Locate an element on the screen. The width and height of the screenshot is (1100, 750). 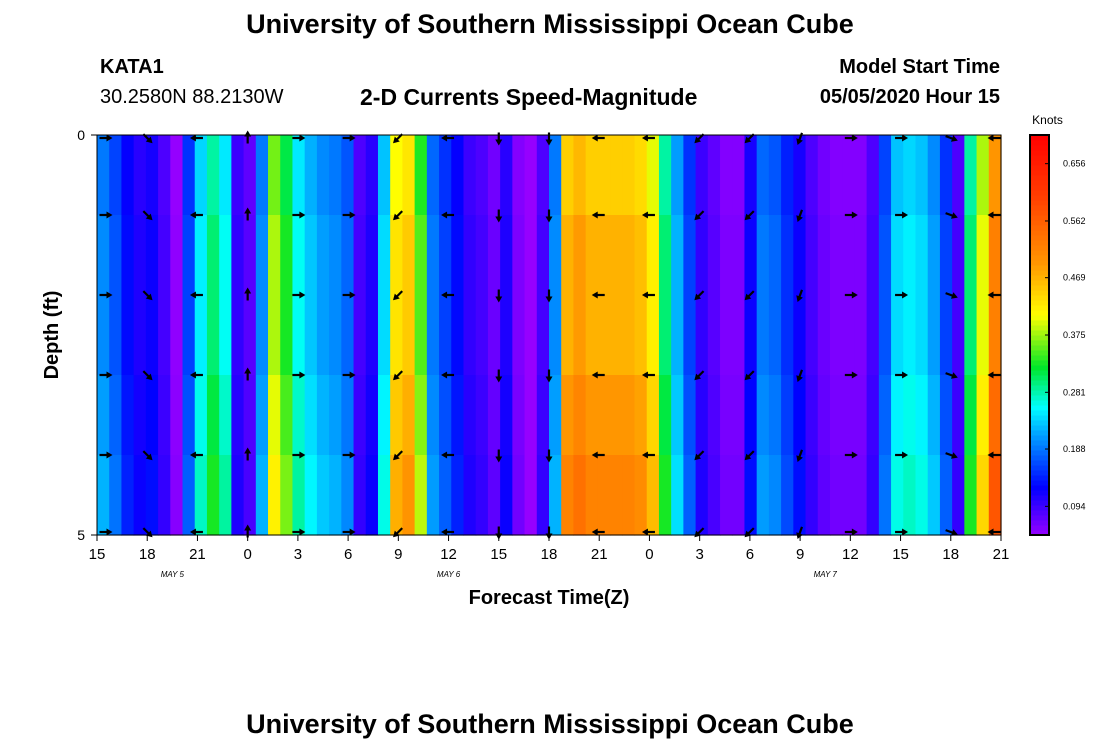
y-tick-label: 5 is located at coordinates (81, 535).